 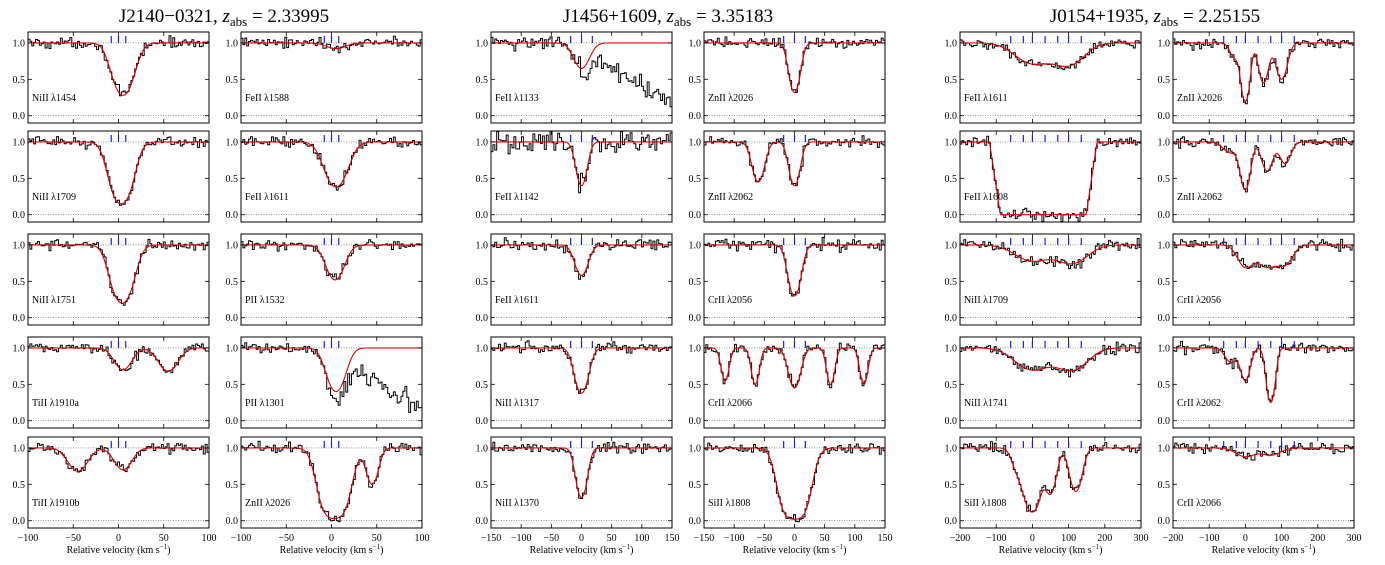 What do you see at coordinates (668, 17) in the screenshot?
I see `group-title-1: J1456+1609, zabs = 3.35183` at bounding box center [668, 17].